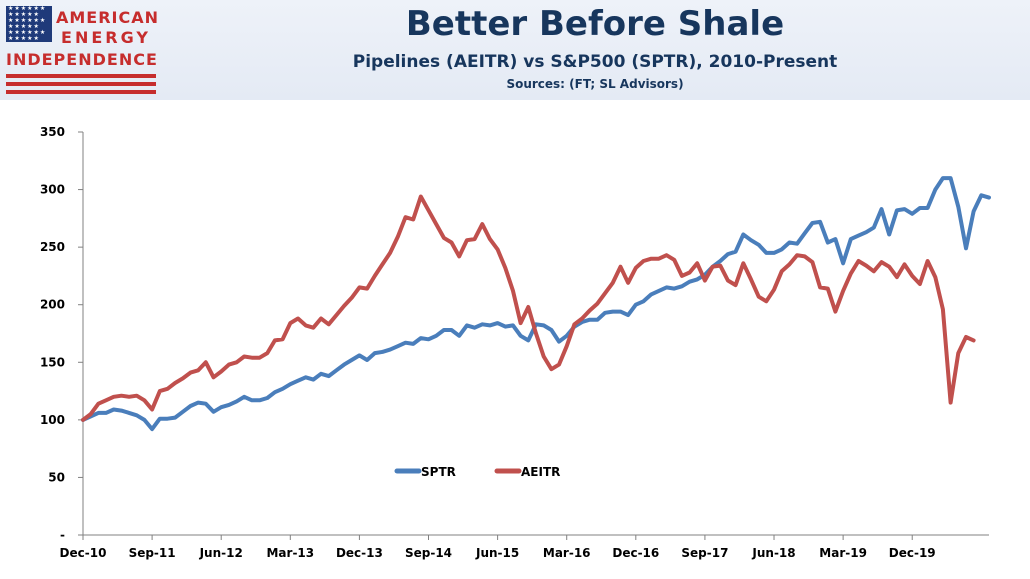  Describe the element at coordinates (595, 84) in the screenshot. I see `source-note: Sources: (FT; SL Advisors)` at that location.